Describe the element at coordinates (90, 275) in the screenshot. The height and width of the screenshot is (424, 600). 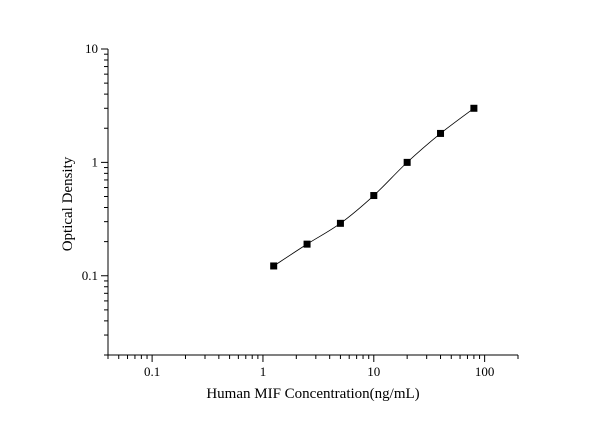
I see `y-tick-label: 0.1` at that location.